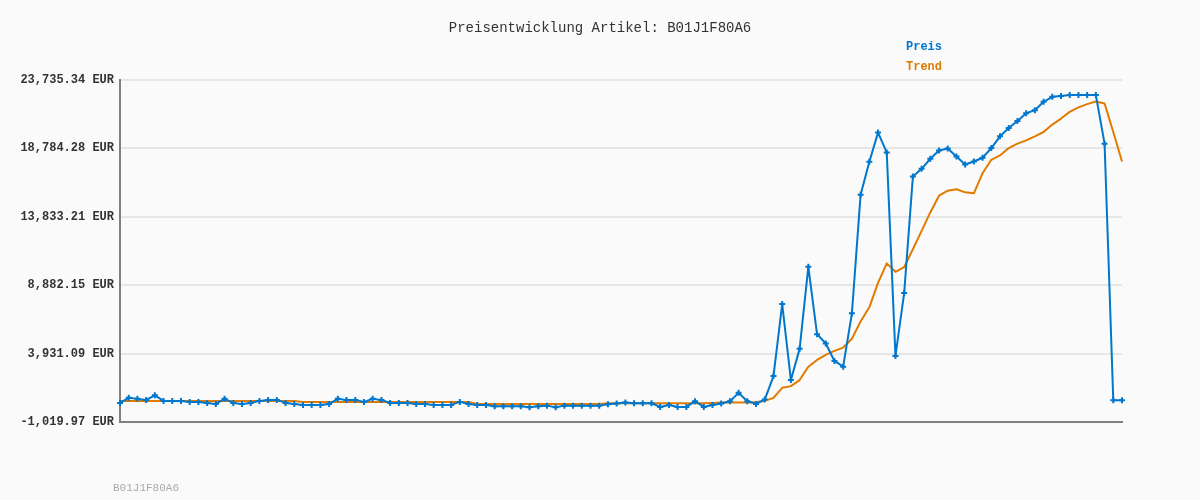 This screenshot has width=1200, height=500. I want to click on y-tick-label: 8,882.15 EUR, so click(71, 285).